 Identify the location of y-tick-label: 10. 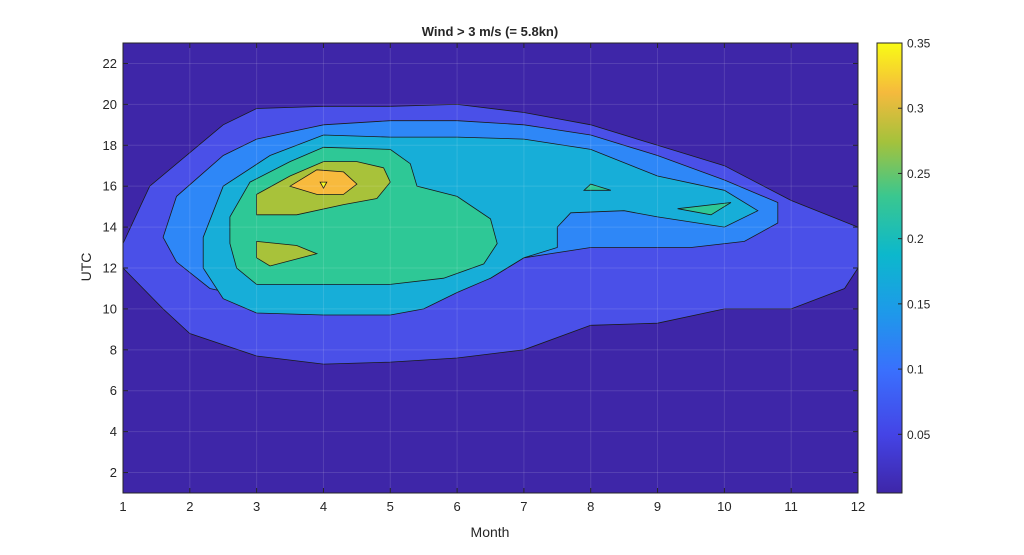
(110, 308).